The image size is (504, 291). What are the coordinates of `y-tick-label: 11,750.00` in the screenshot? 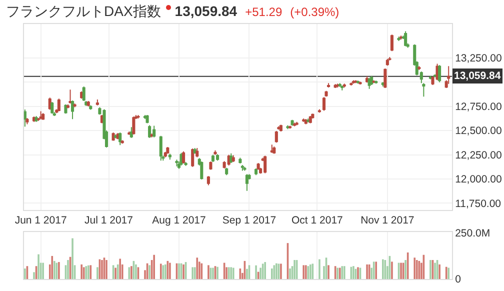 It's located at (478, 204).